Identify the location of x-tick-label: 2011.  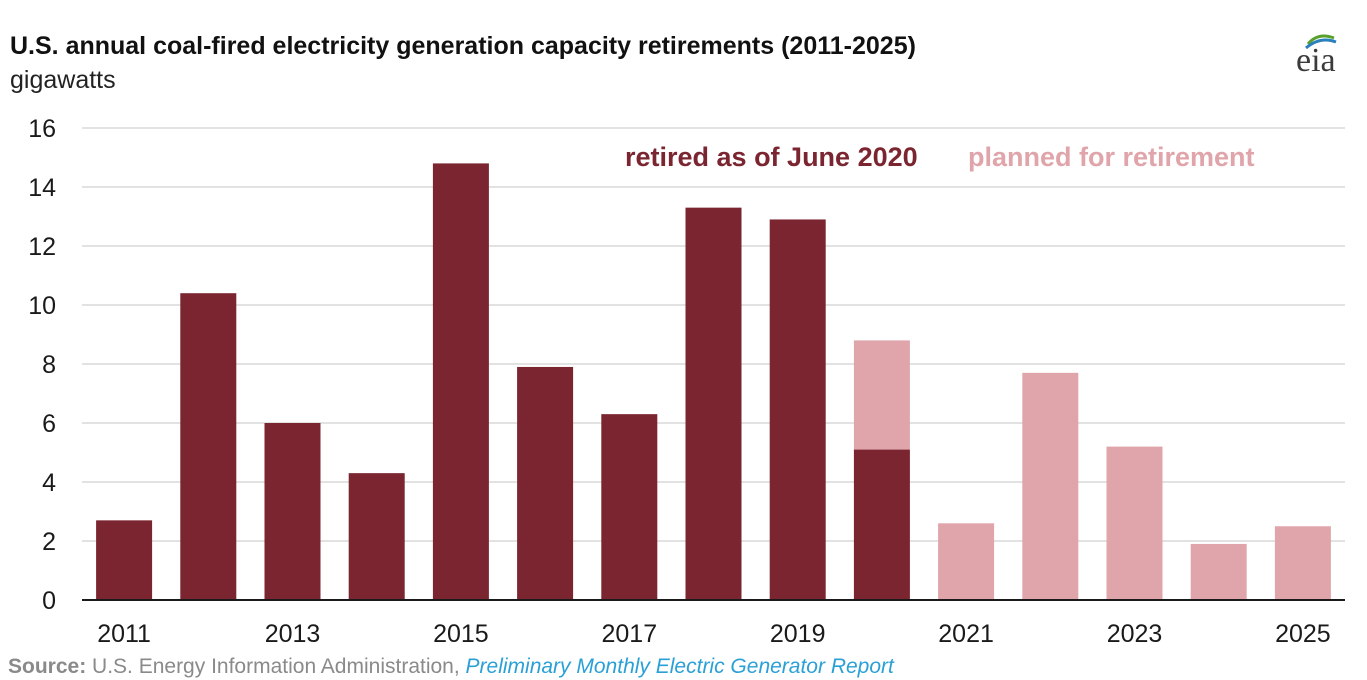
(124, 634).